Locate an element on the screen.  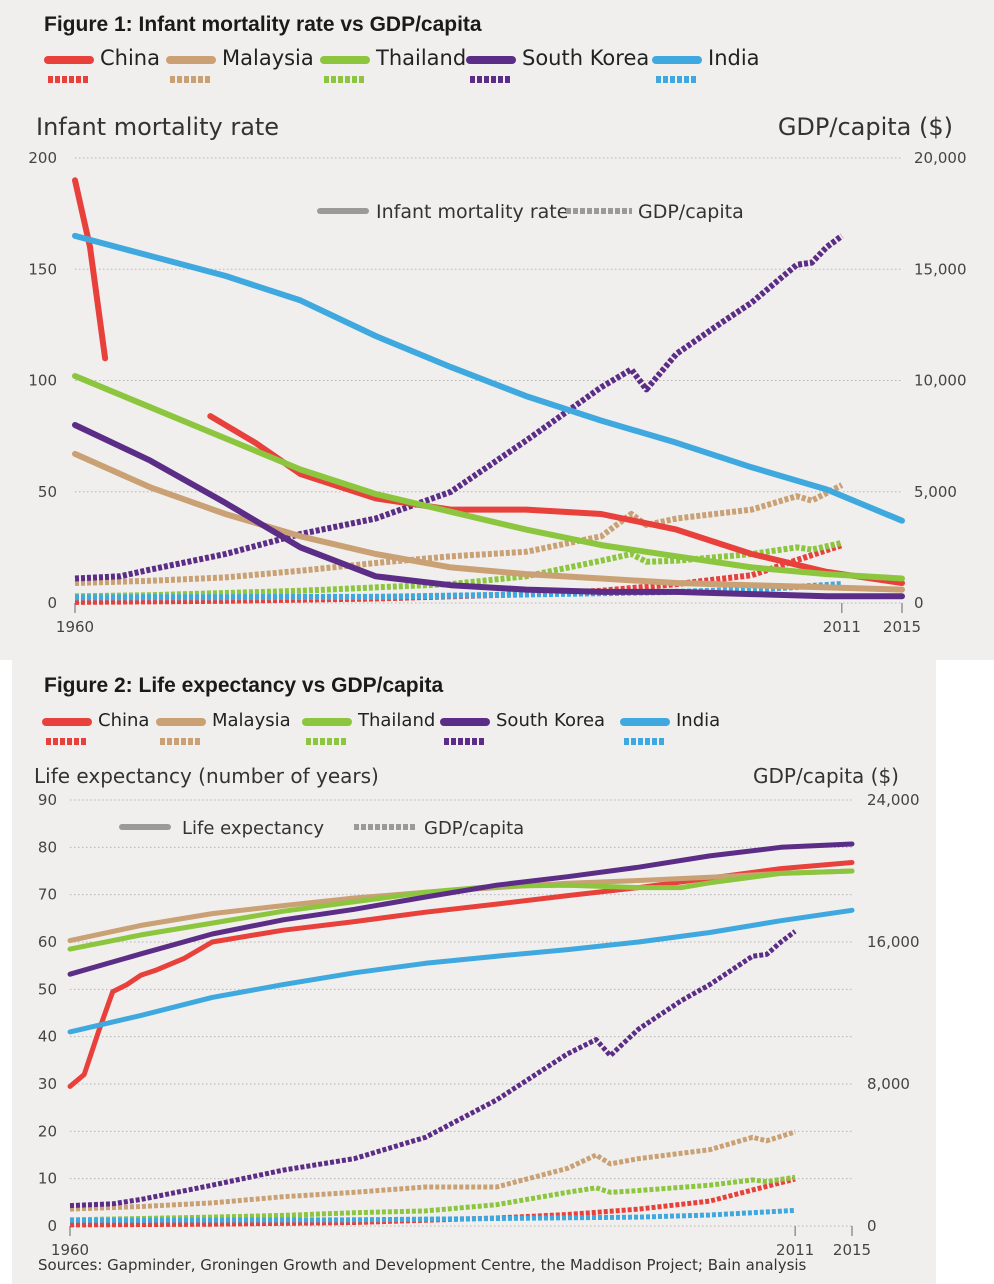
y-axis-title: Infant mortality rate is located at coordinates (157, 127).